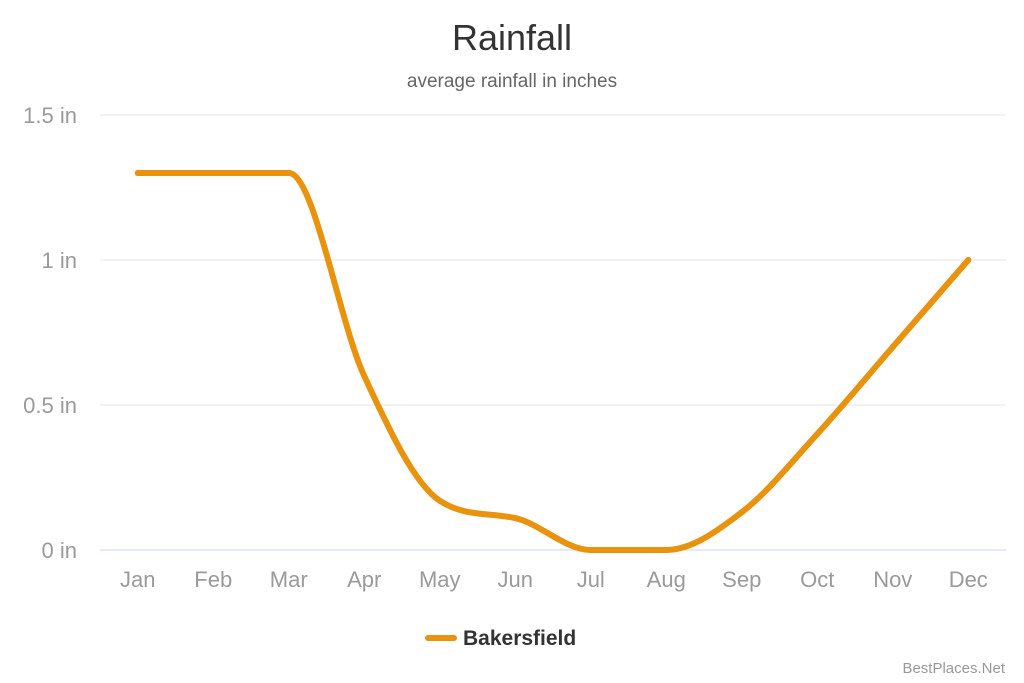  What do you see at coordinates (59, 260) in the screenshot?
I see `y-tick-label: 1 in` at bounding box center [59, 260].